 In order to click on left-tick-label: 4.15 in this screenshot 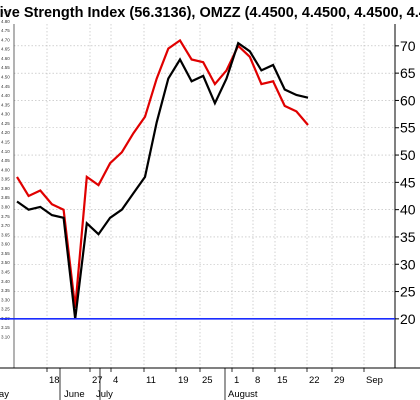, I will do `click(5, 142)`.